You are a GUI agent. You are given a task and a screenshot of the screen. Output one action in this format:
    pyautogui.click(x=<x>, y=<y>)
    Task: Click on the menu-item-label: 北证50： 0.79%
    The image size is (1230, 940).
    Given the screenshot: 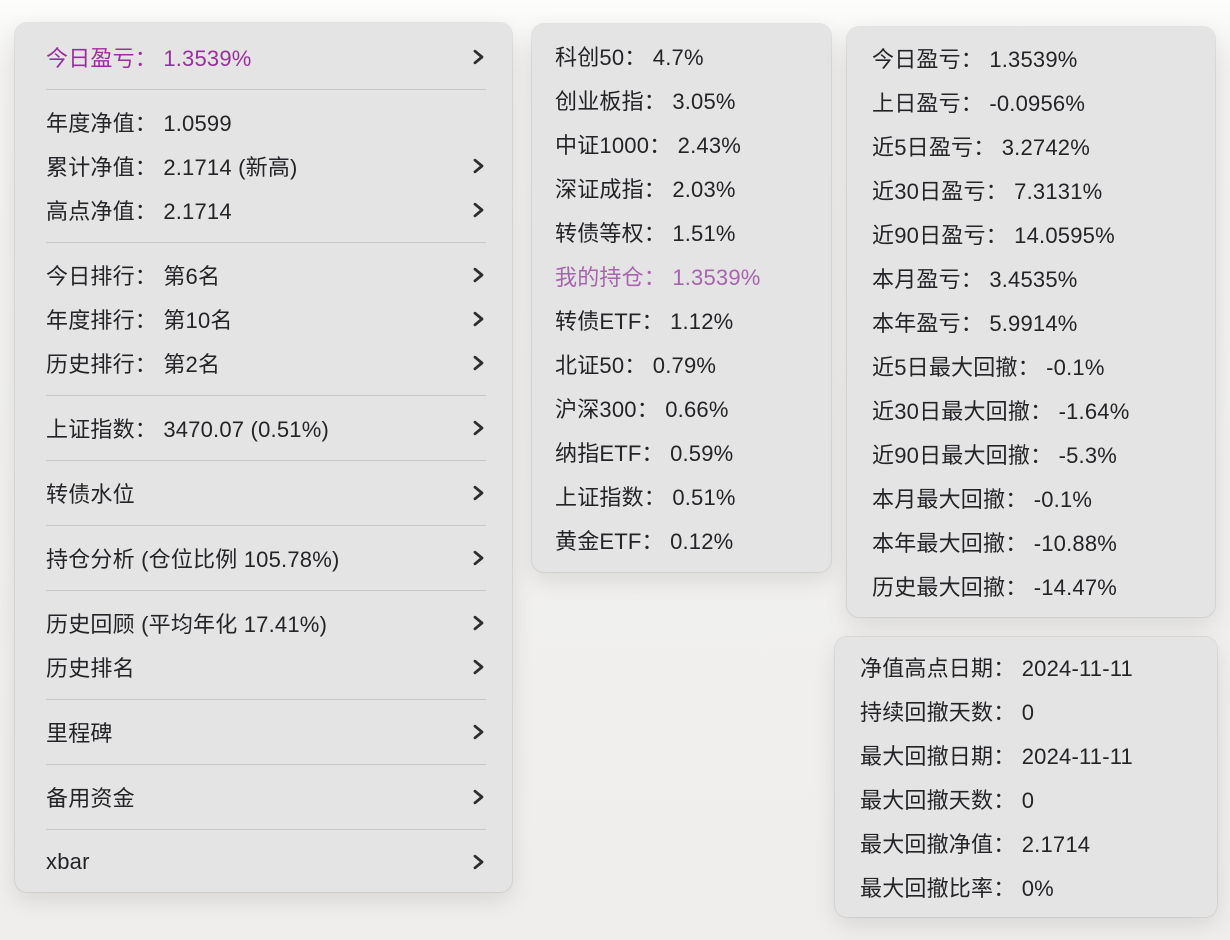 What is the action you would take?
    pyautogui.click(x=636, y=365)
    